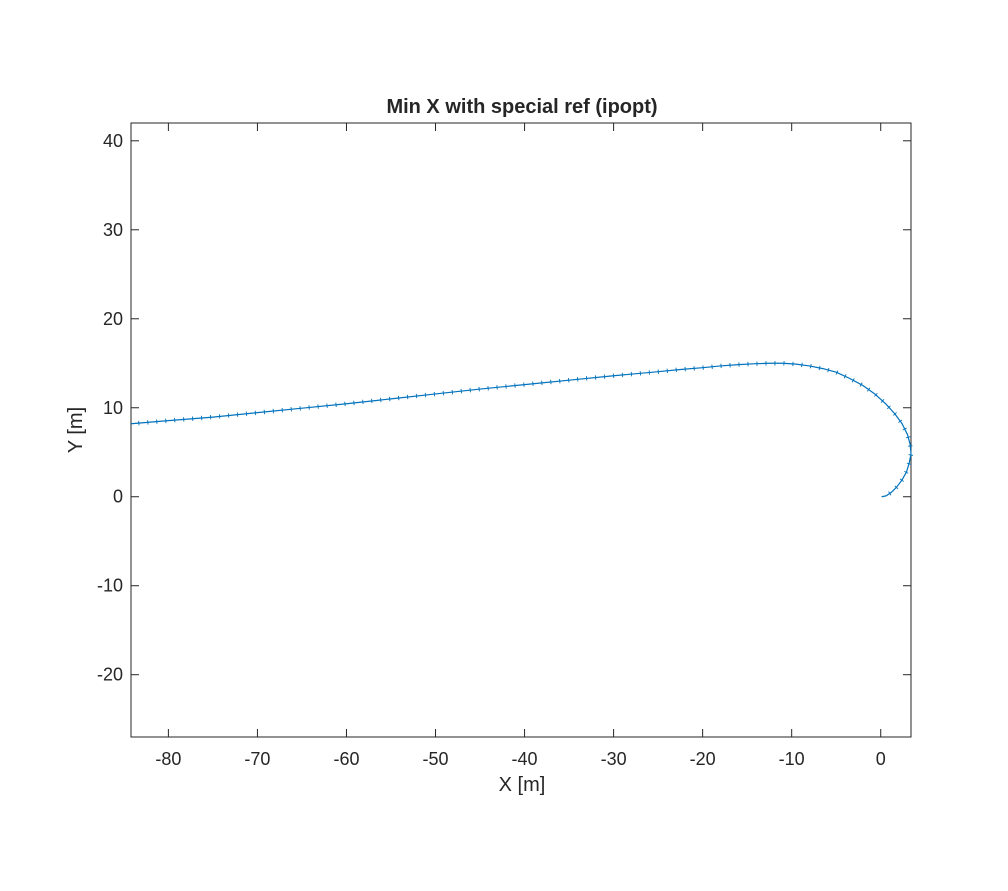  Describe the element at coordinates (346, 759) in the screenshot. I see `x-tick-label: -60` at that location.